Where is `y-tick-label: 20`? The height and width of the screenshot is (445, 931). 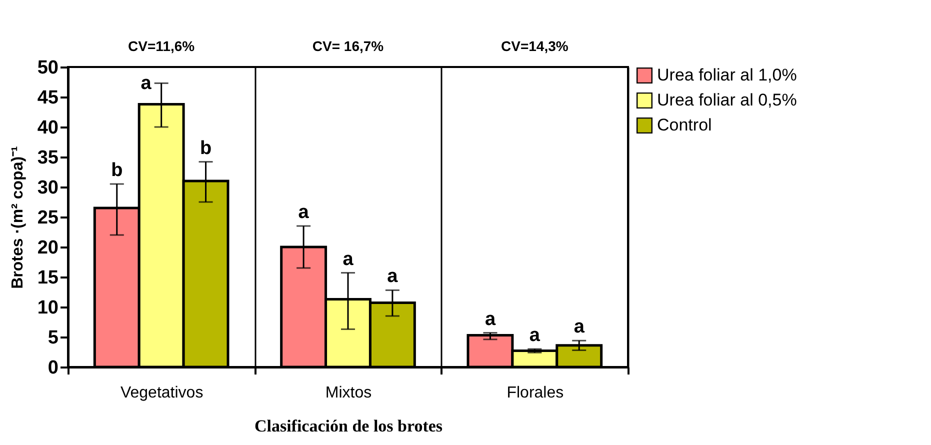
y-tick-label: 20 is located at coordinates (47, 248).